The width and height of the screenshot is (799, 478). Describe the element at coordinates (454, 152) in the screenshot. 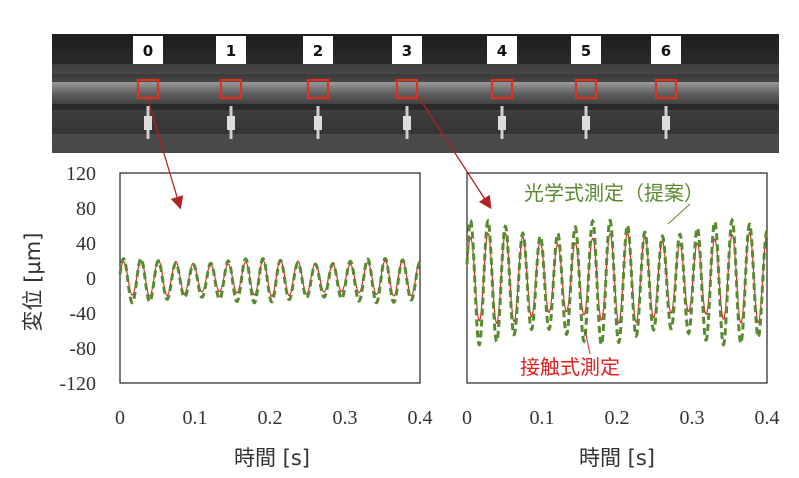

I see `arrow-to-right-chart` at that location.